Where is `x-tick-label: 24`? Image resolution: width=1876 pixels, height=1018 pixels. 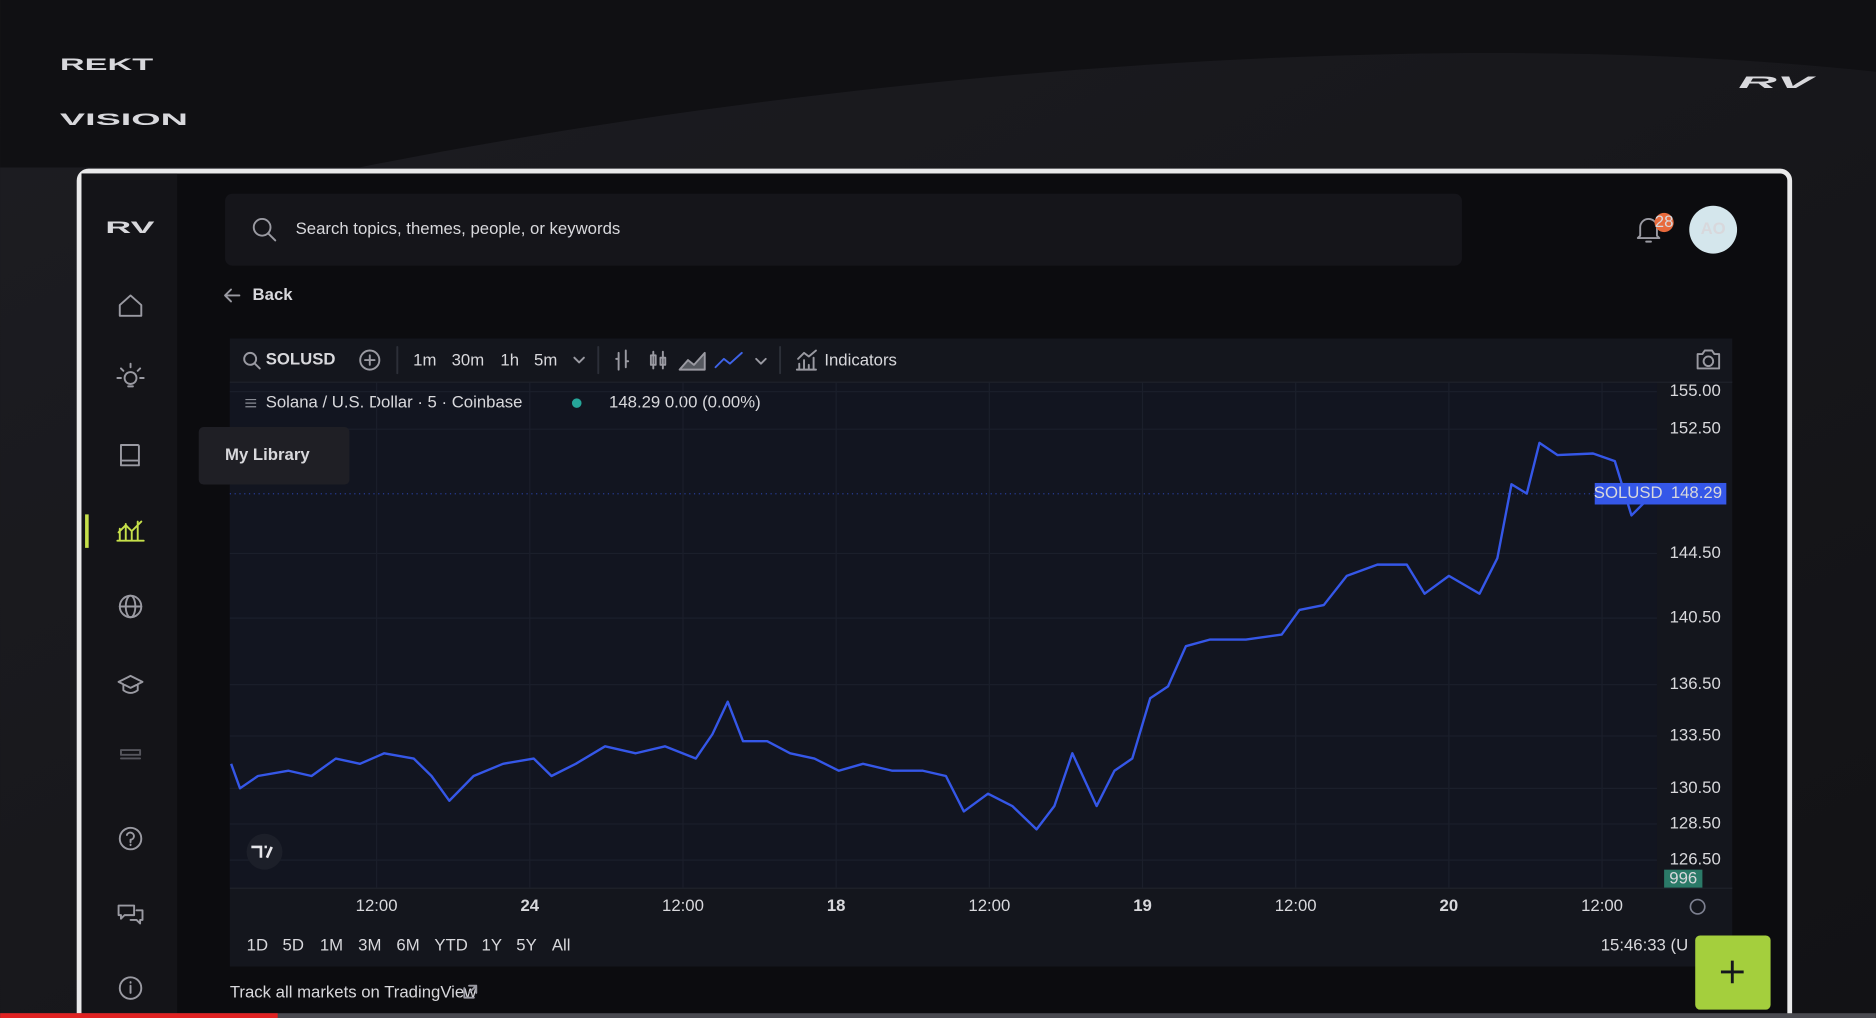
x-tick-label: 24 is located at coordinates (529, 905).